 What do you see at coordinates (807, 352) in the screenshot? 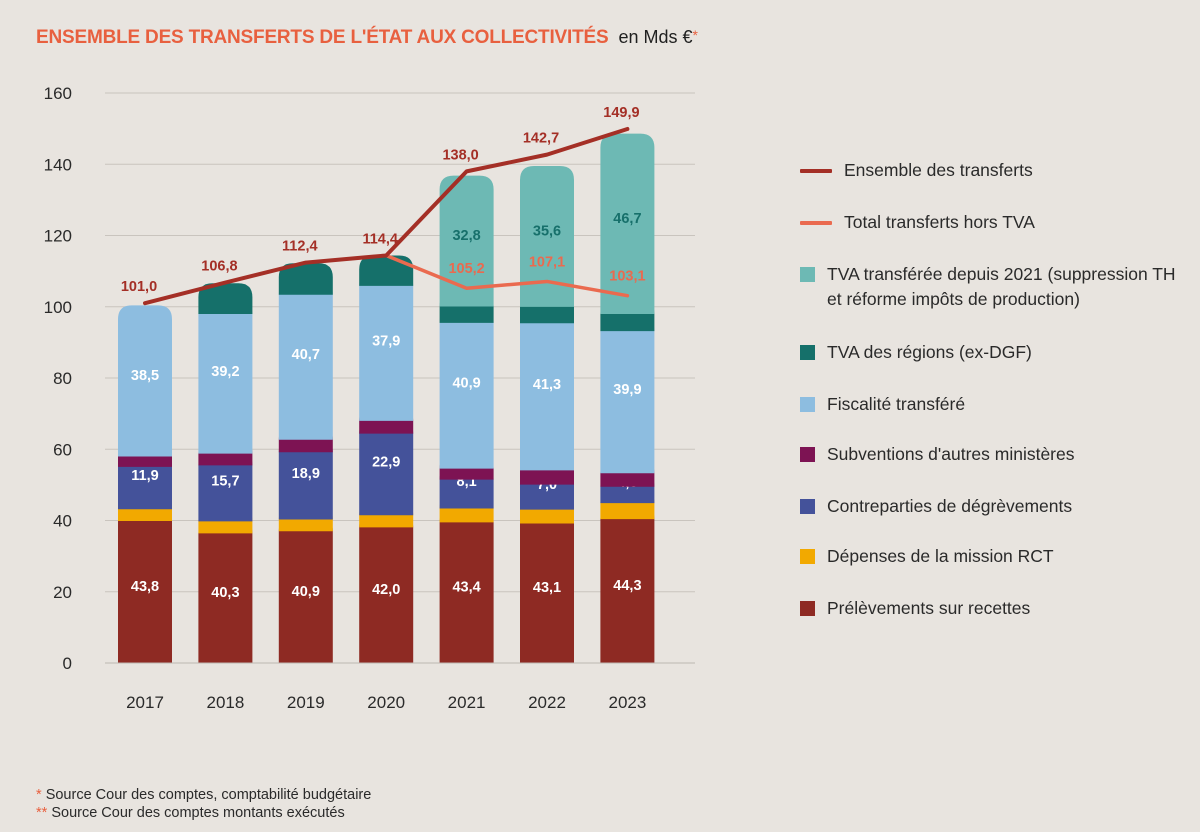
I see `legend-swatch-tva-regions` at bounding box center [807, 352].